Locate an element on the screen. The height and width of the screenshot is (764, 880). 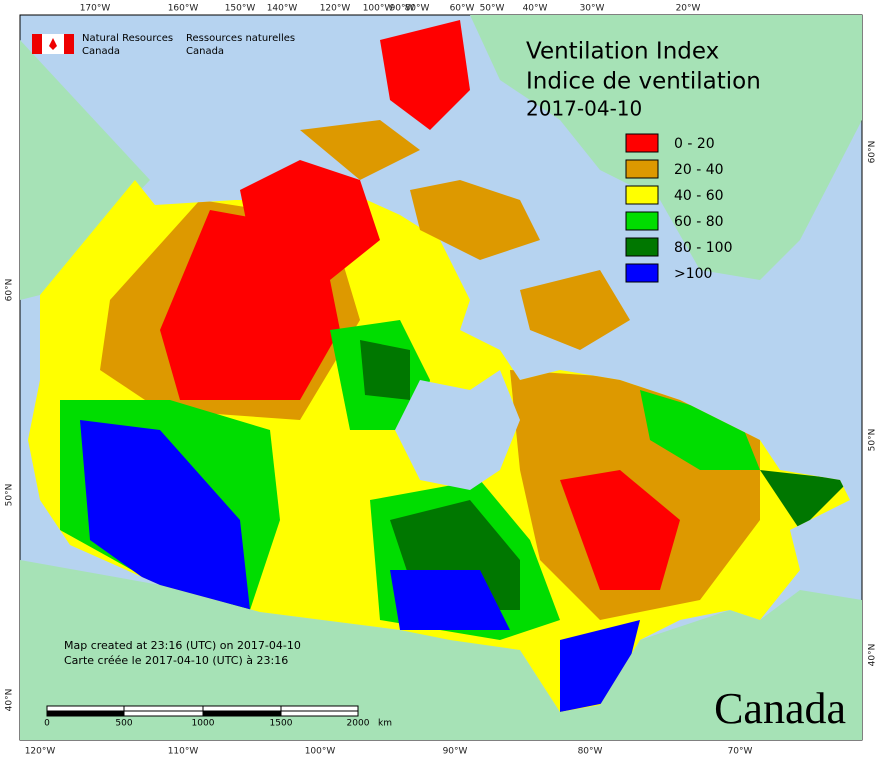
flag is located at coordinates (53, 44).